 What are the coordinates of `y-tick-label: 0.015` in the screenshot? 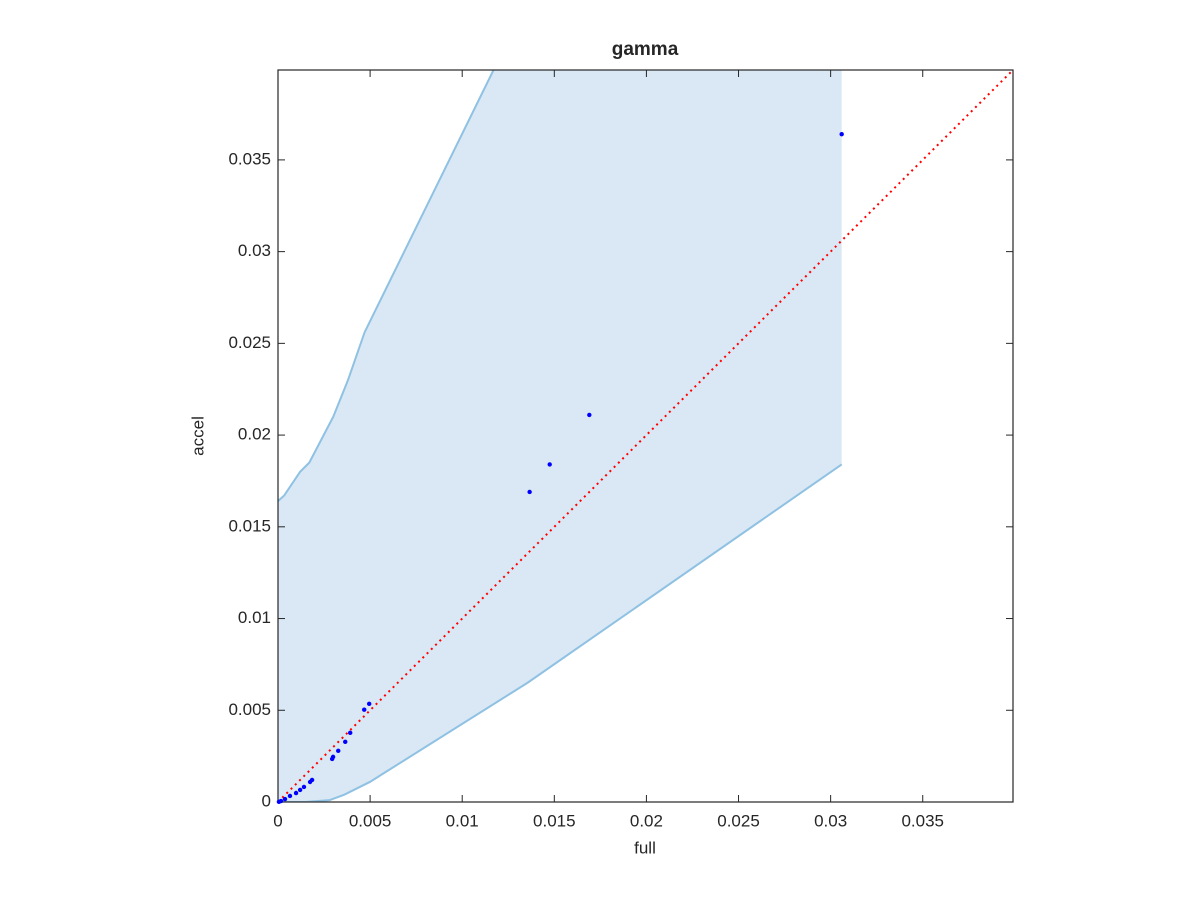 It's located at (249, 525).